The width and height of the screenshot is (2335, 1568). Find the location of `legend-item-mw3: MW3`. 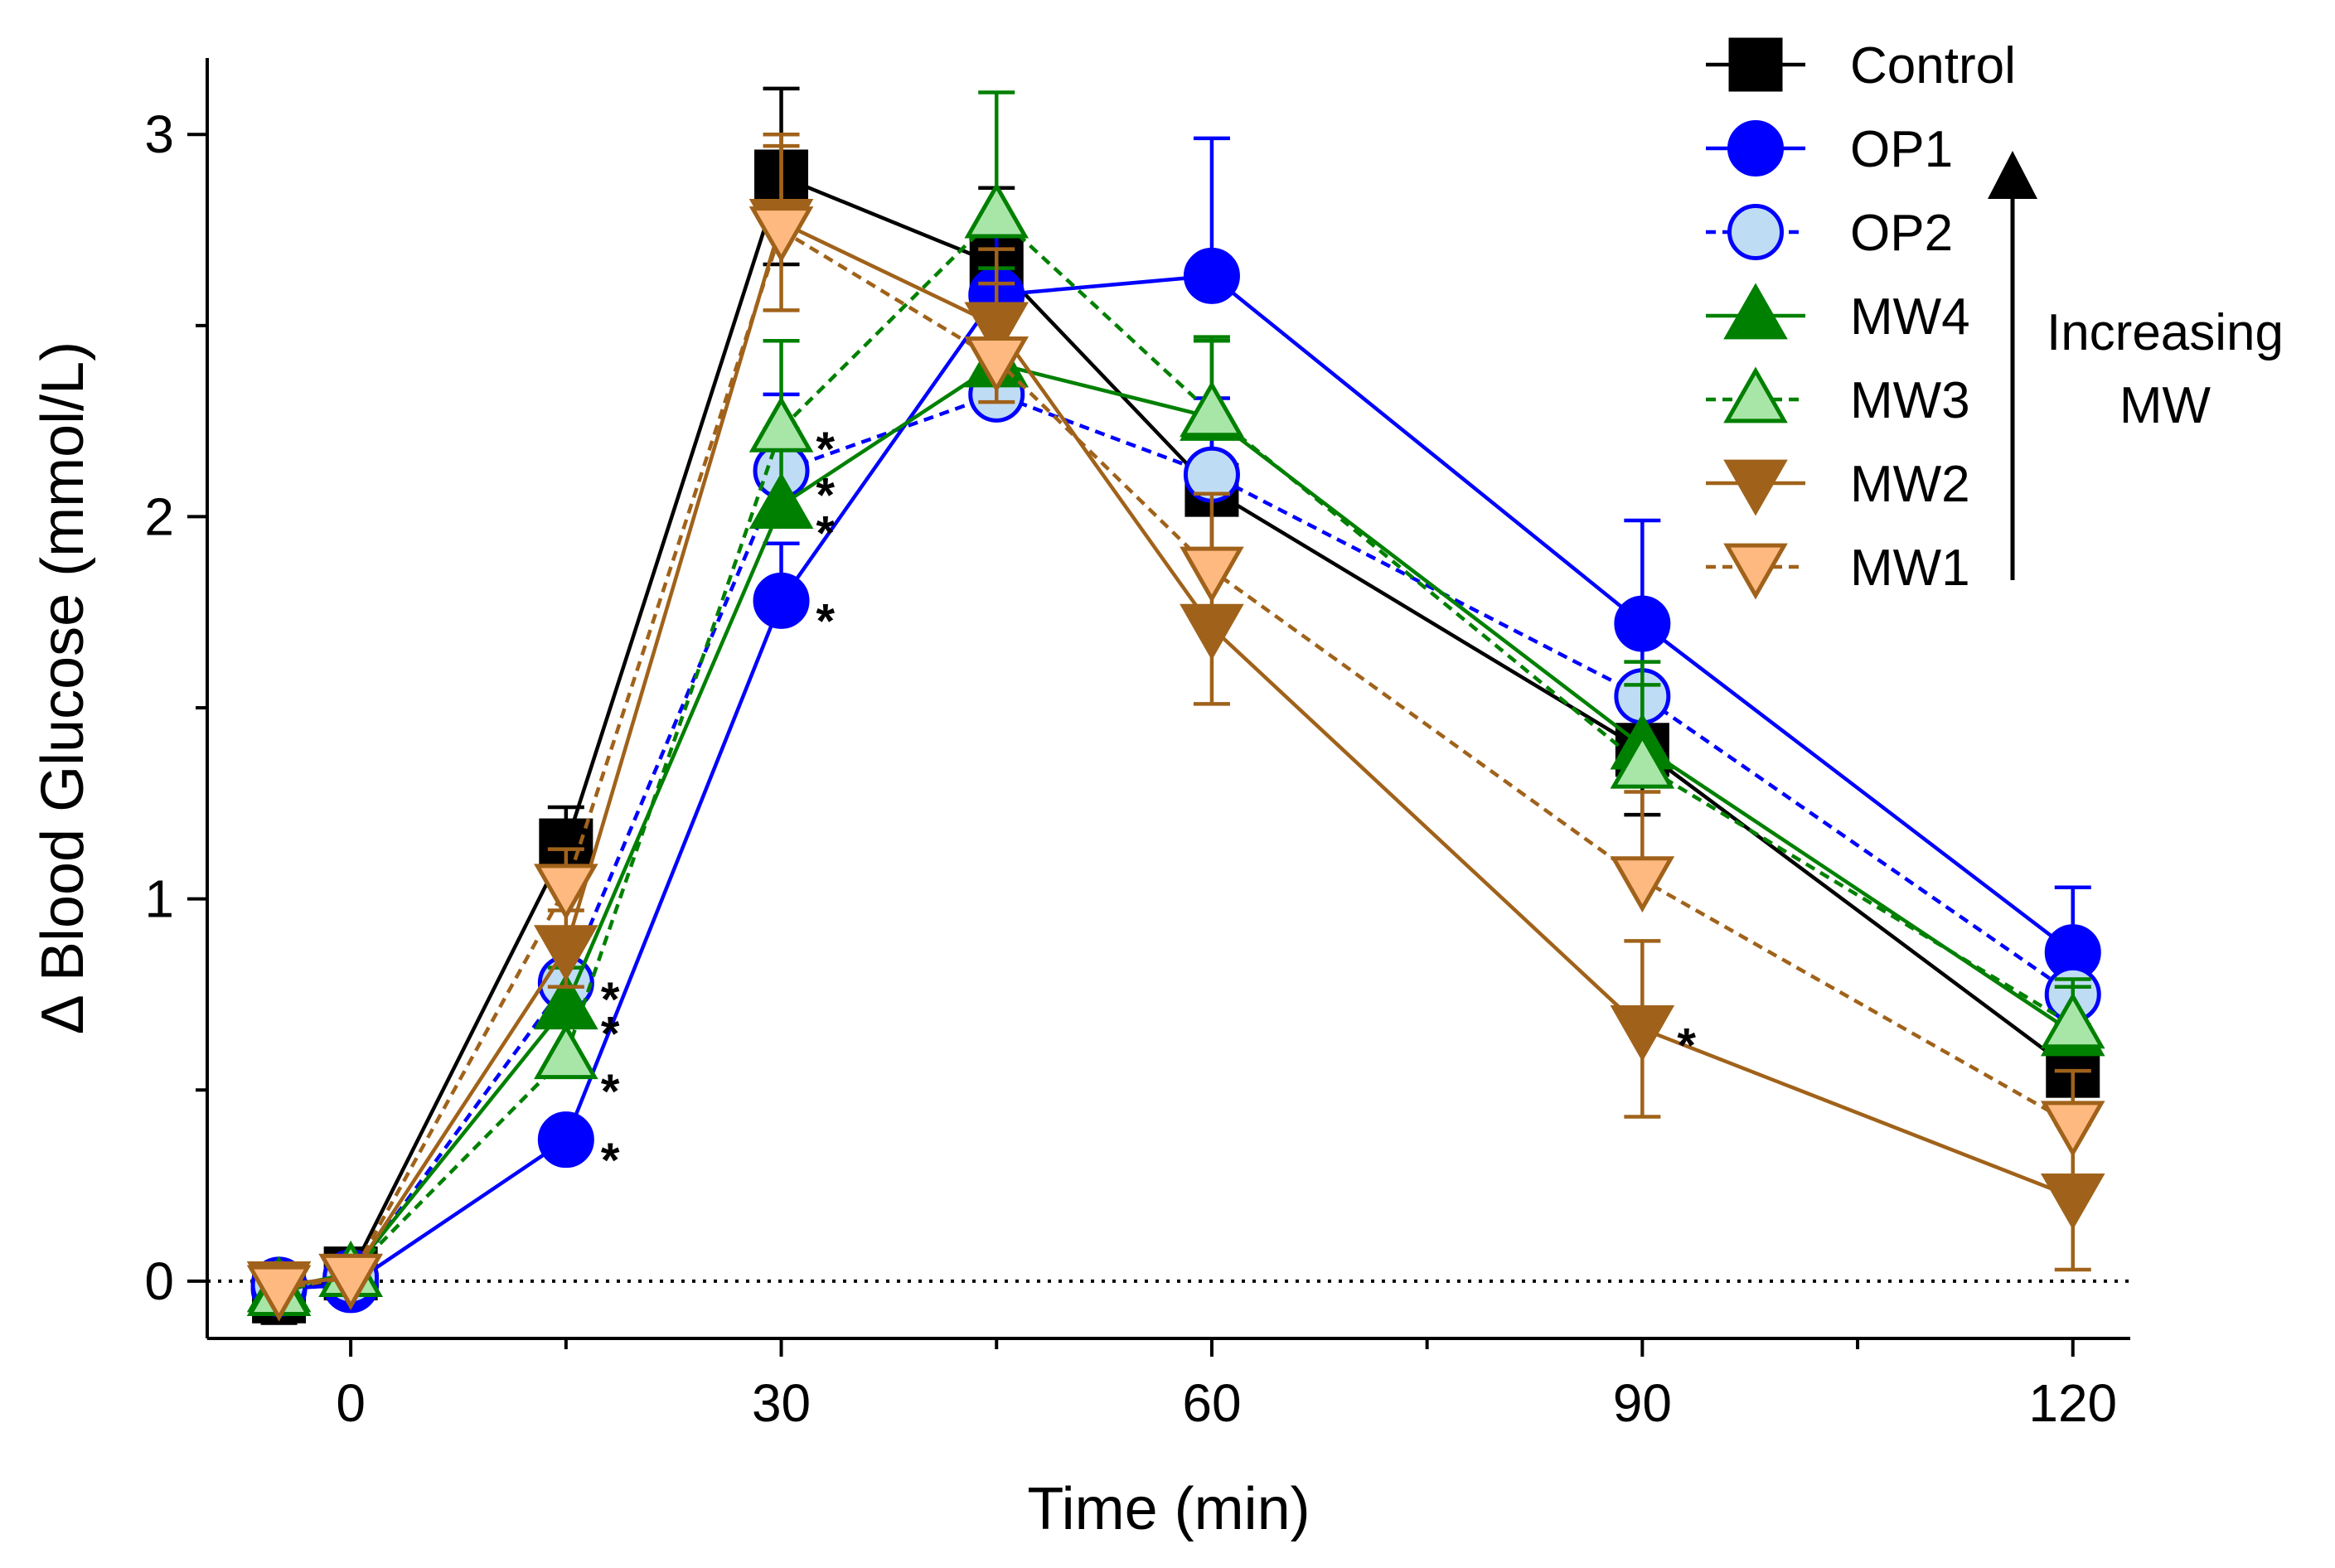

legend-item-mw3: MW3 is located at coordinates (1838, 397).